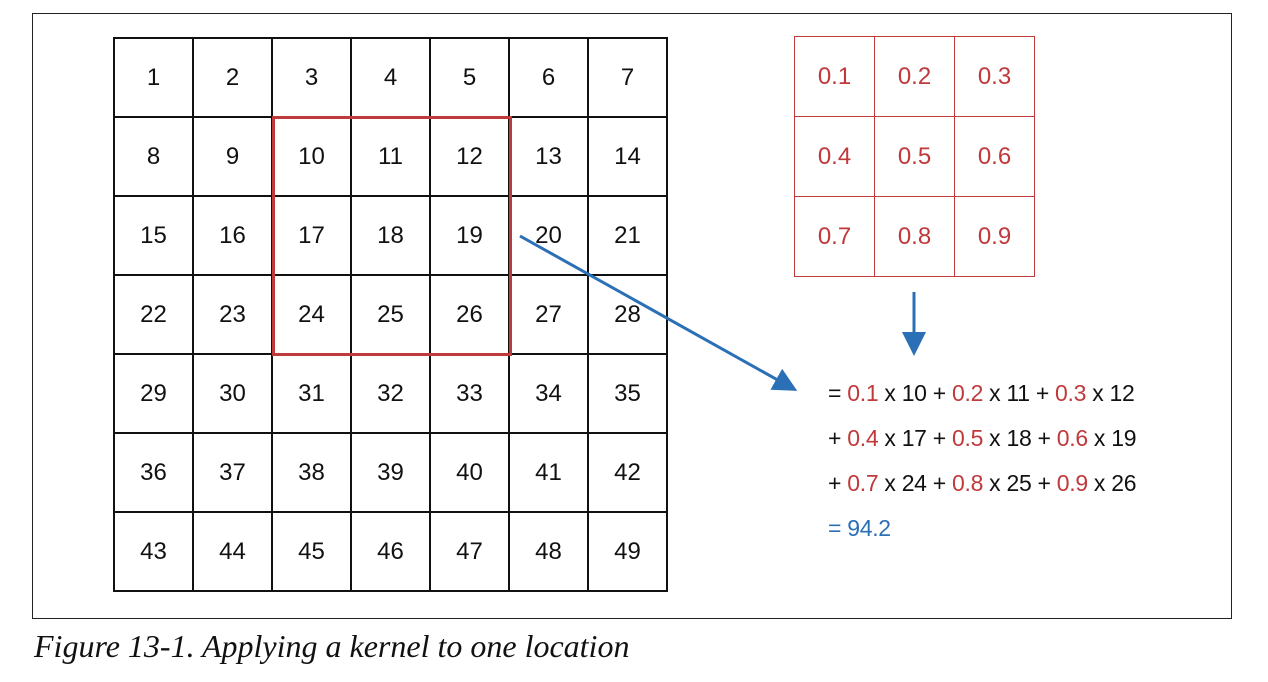  Describe the element at coordinates (233, 552) in the screenshot. I see `input-cell: 44` at that location.